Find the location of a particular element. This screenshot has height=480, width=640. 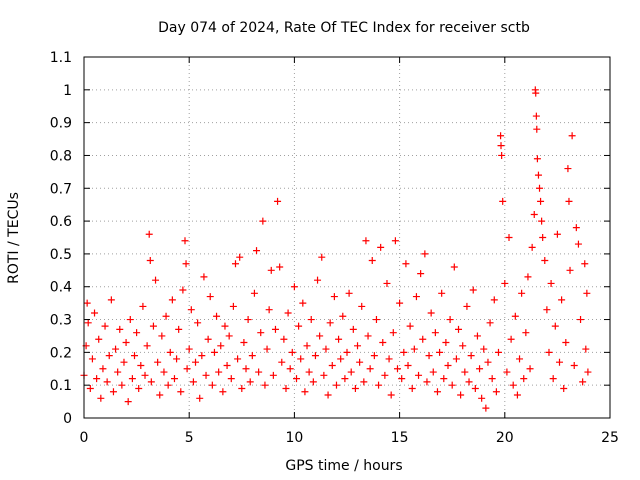

y-tick-label: 0.3 is located at coordinates (61, 321).